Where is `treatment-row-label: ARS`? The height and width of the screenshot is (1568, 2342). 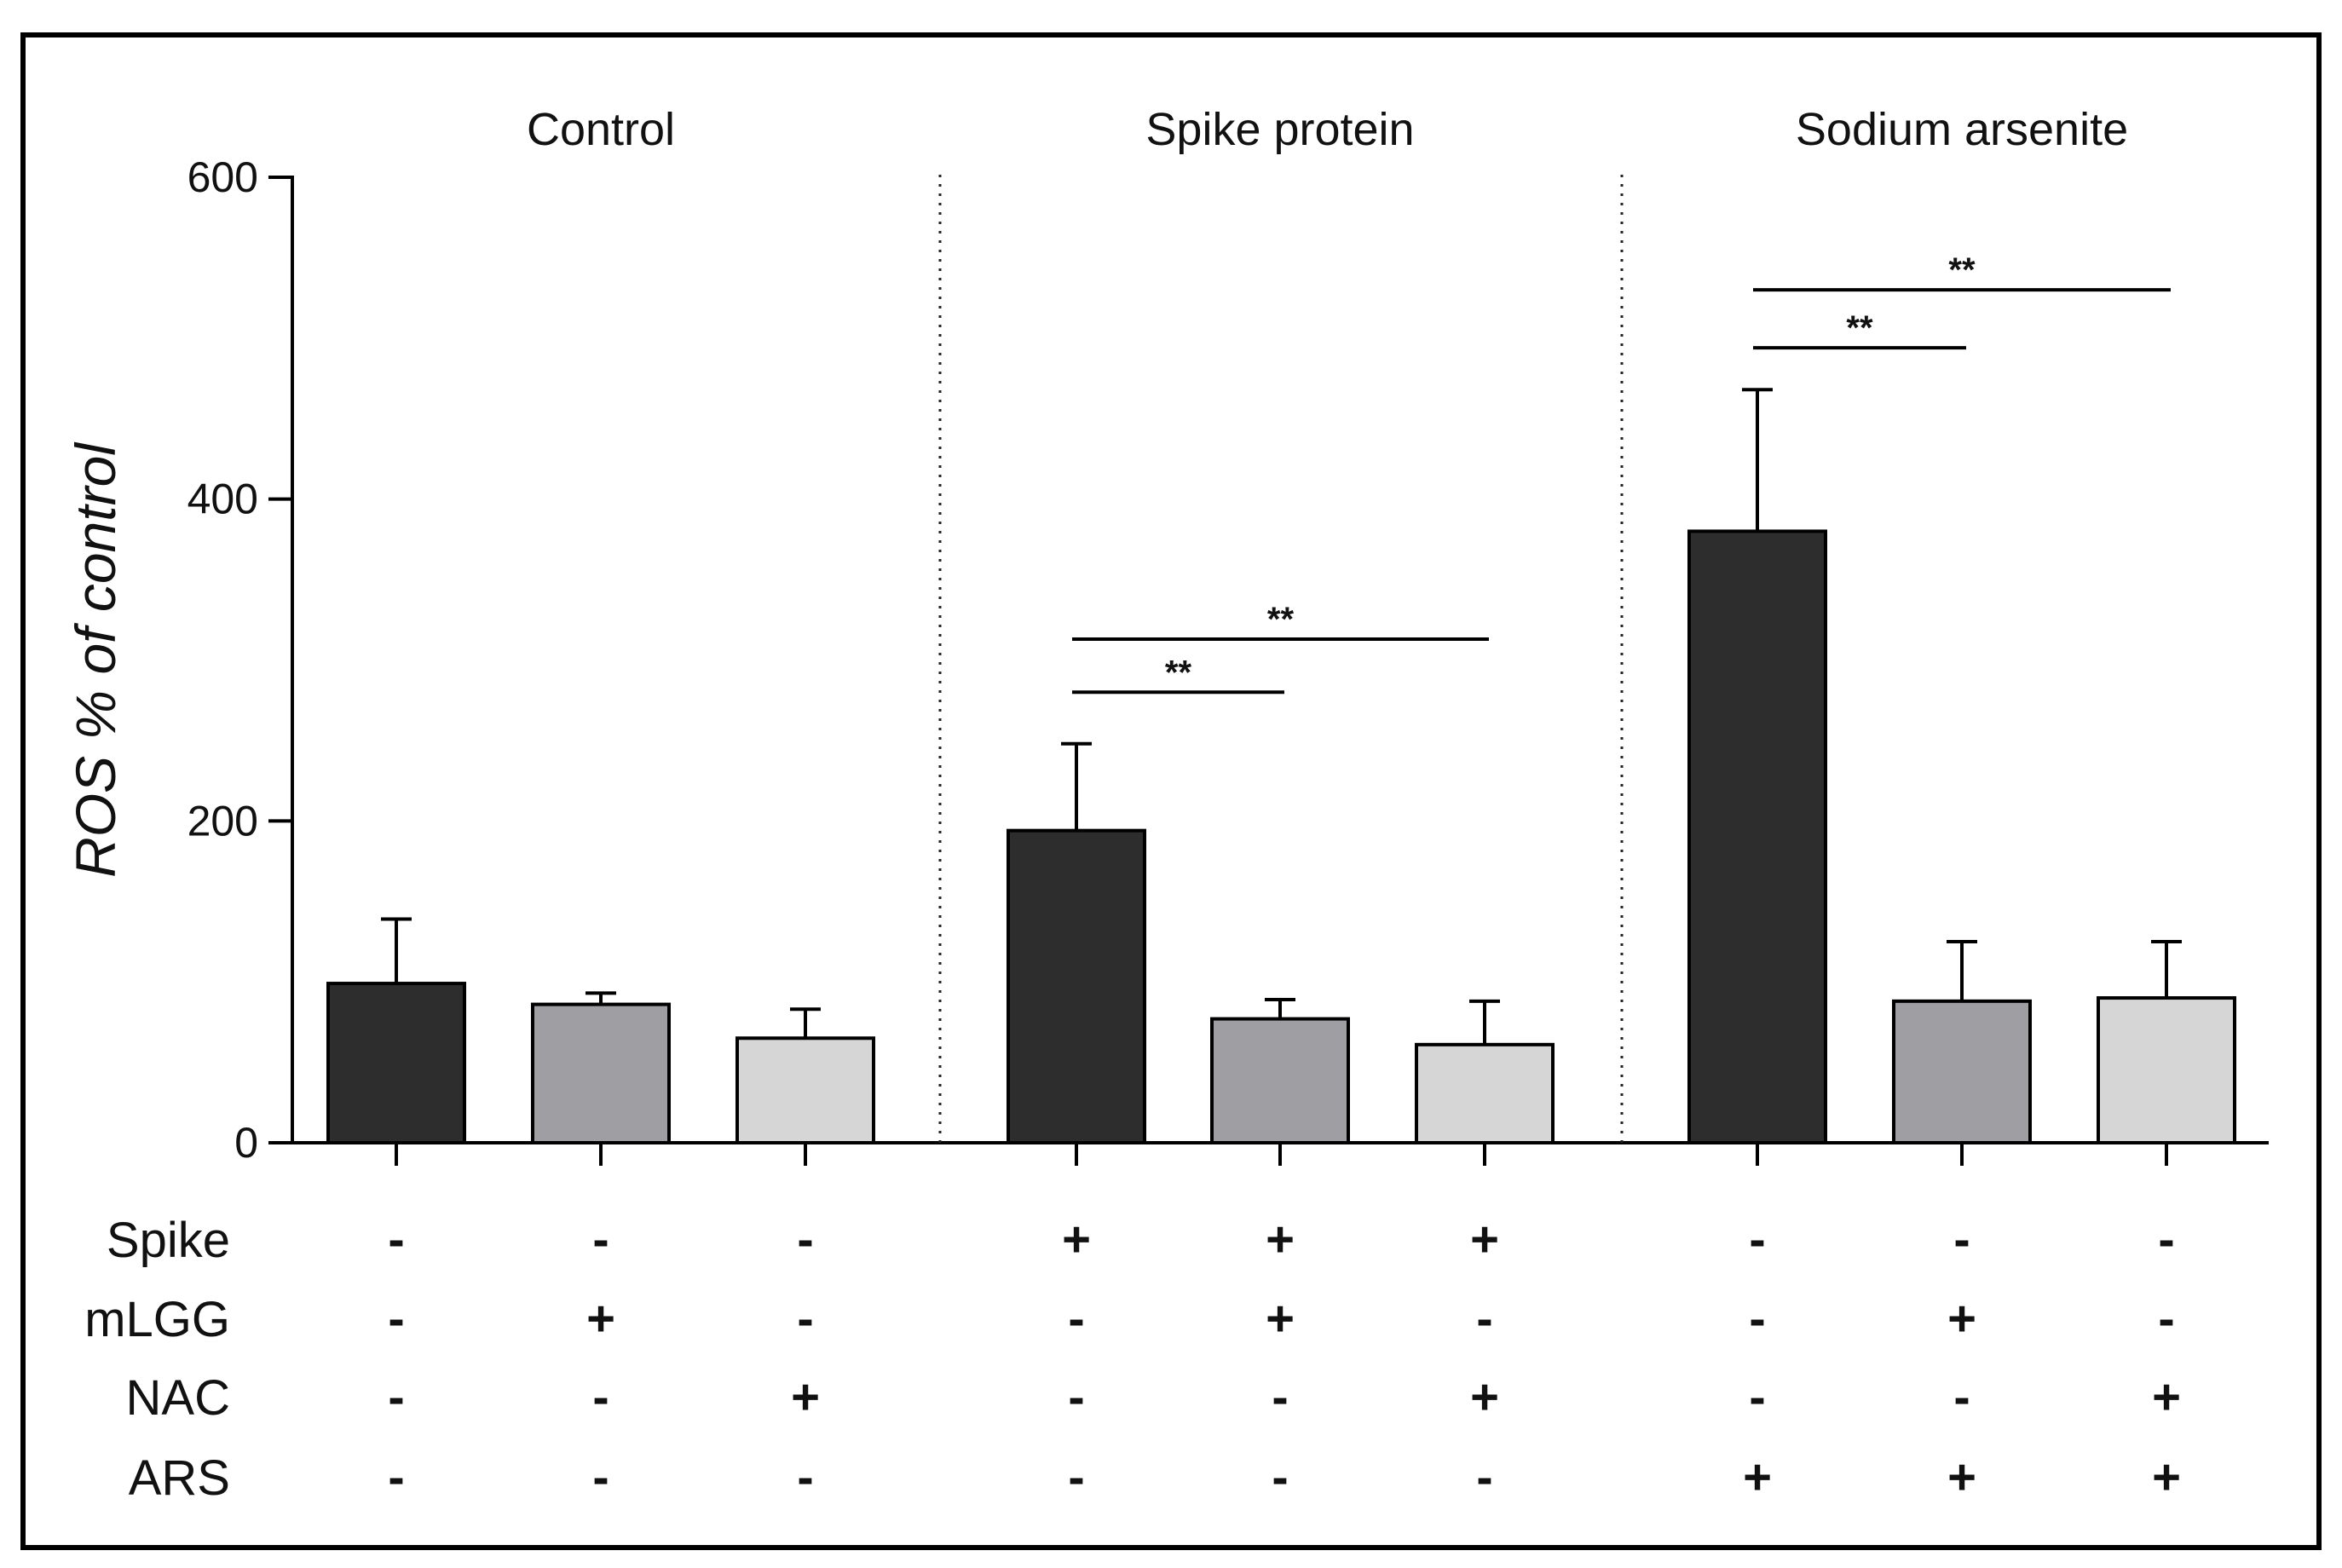
treatment-row-label: ARS is located at coordinates (179, 1478).